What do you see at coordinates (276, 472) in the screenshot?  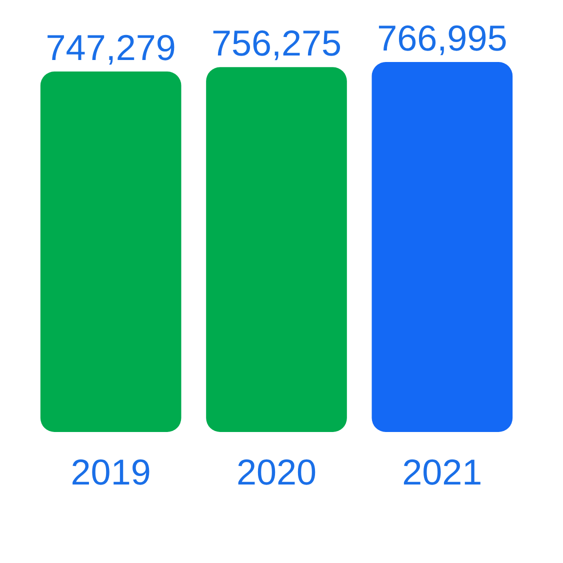 I see `x-tick-label: 2020` at bounding box center [276, 472].